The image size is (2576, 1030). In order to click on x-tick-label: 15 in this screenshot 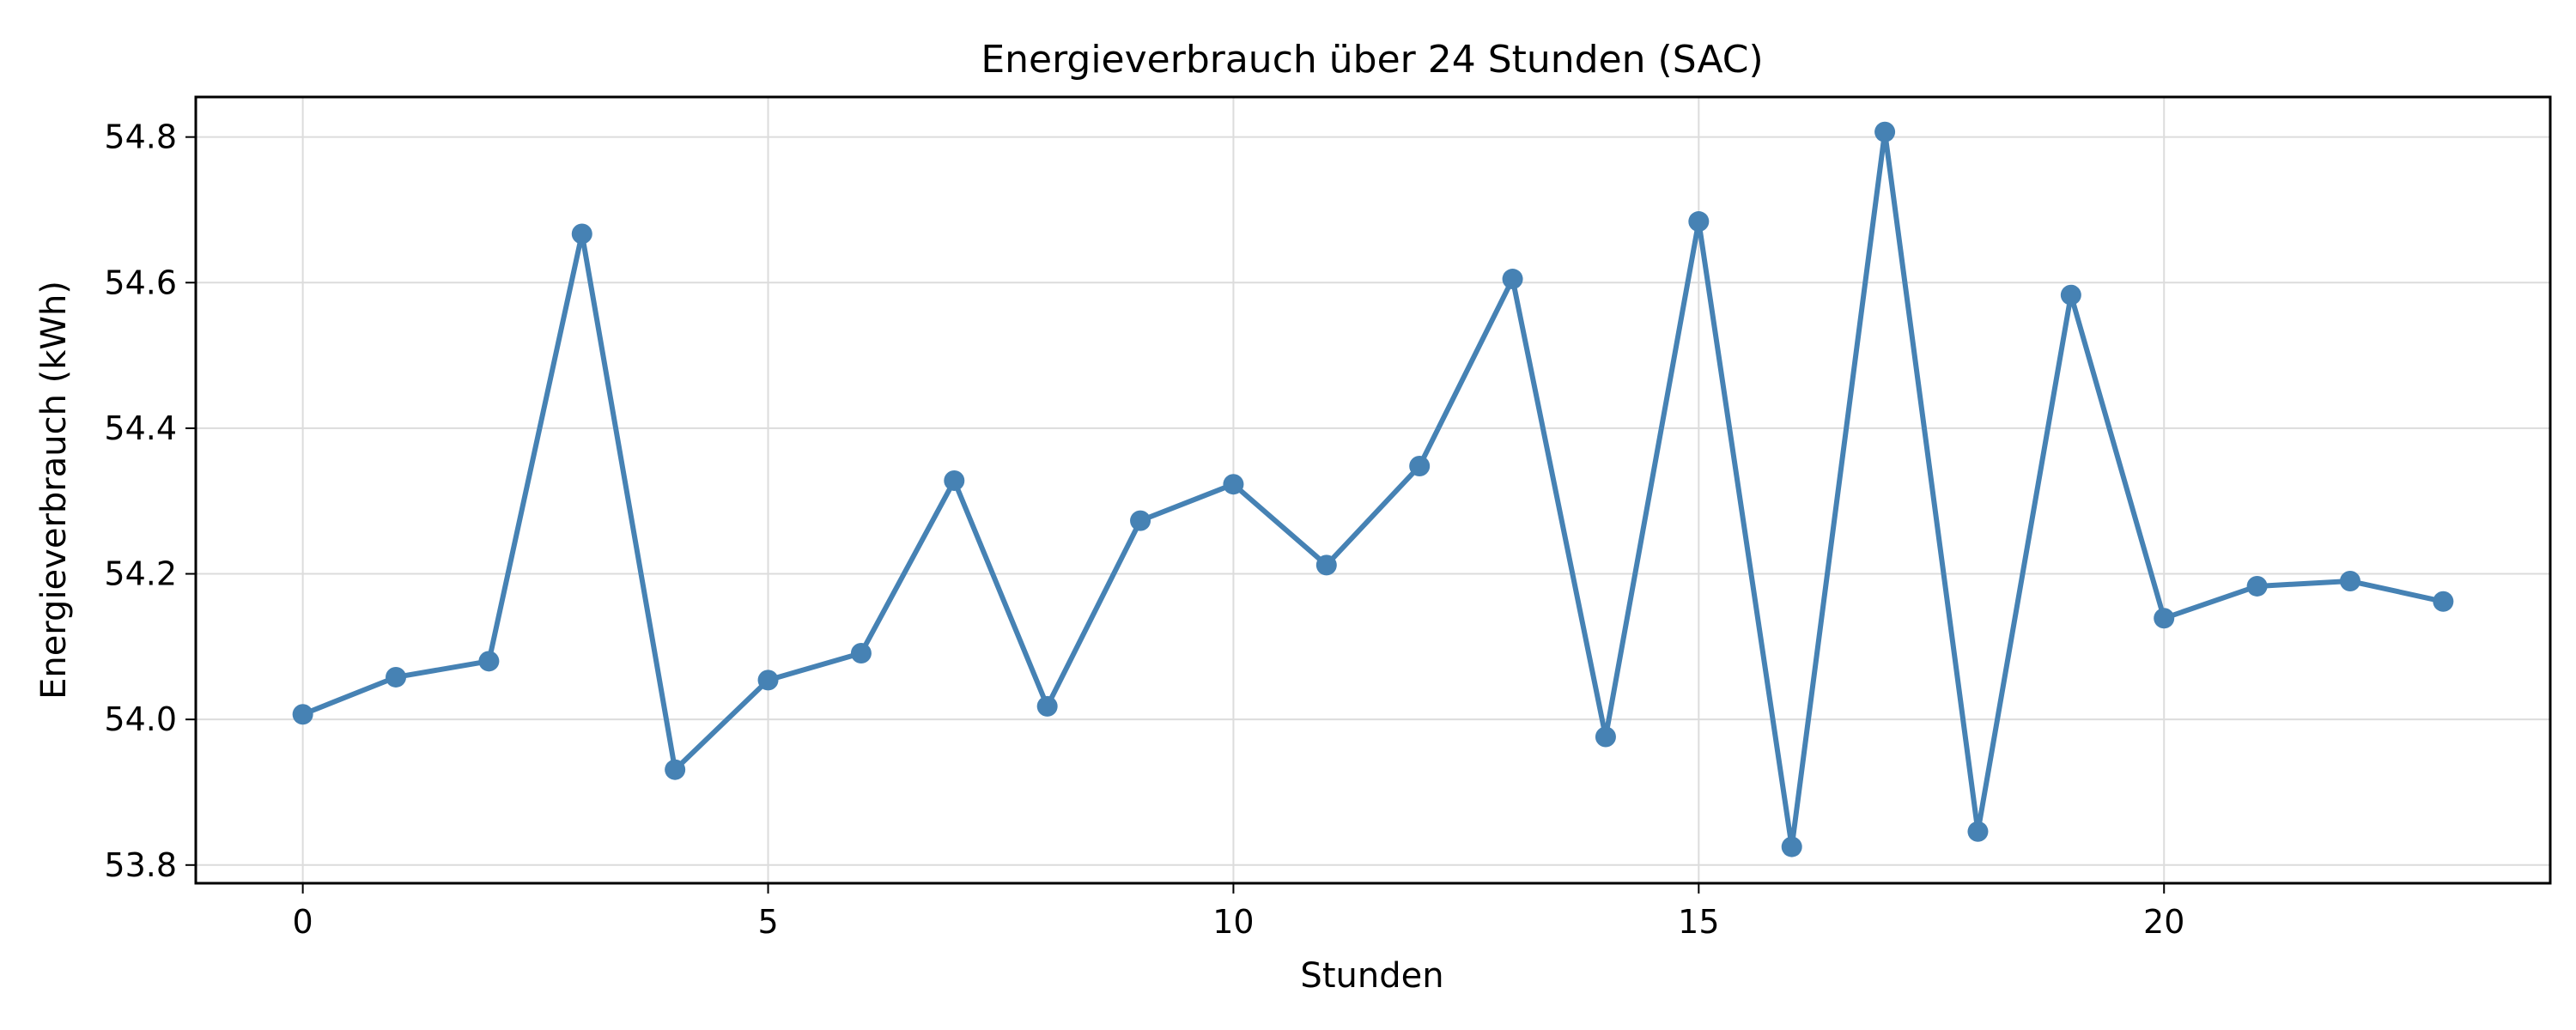, I will do `click(1698, 922)`.